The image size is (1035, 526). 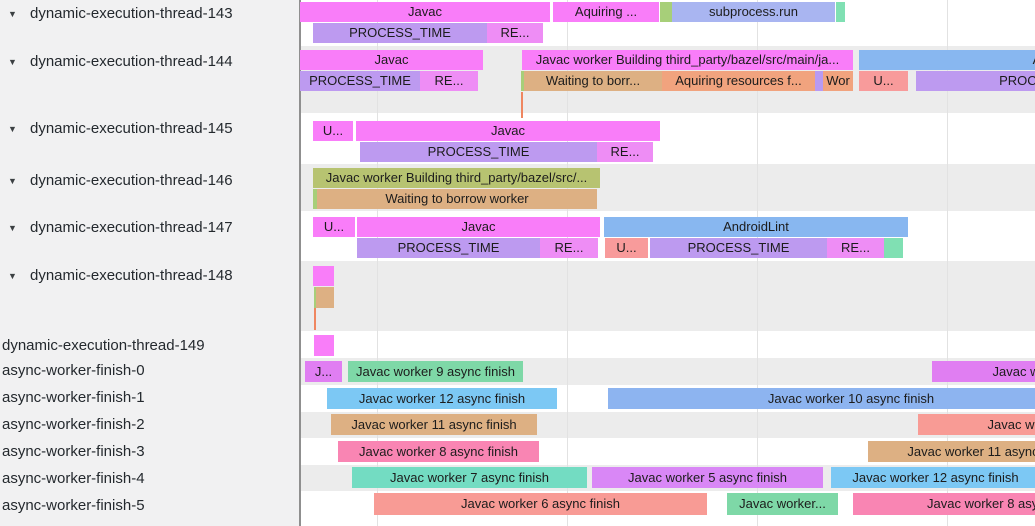 What do you see at coordinates (149, 425) in the screenshot?
I see `track-label-async-worker-finish-2: async-worker-finish-2` at bounding box center [149, 425].